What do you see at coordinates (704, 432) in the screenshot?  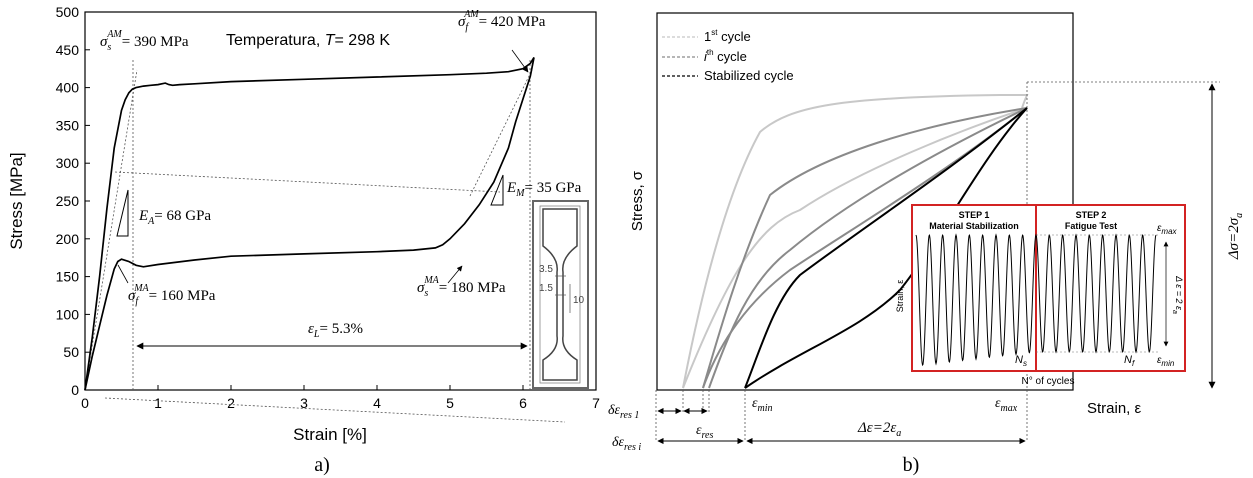 I see `eps-res-label: εres` at bounding box center [704, 432].